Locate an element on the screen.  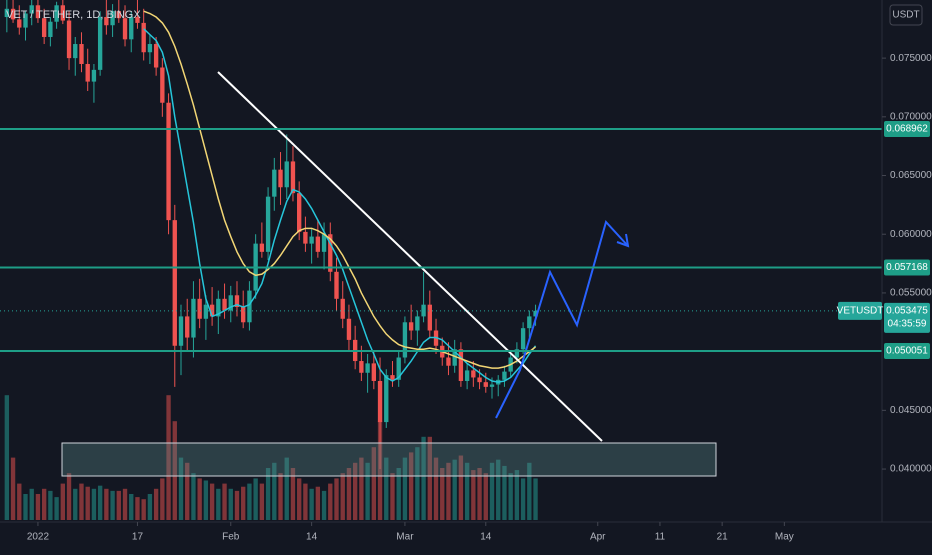
y-tick-label: 0.055000 is located at coordinates (911, 293).